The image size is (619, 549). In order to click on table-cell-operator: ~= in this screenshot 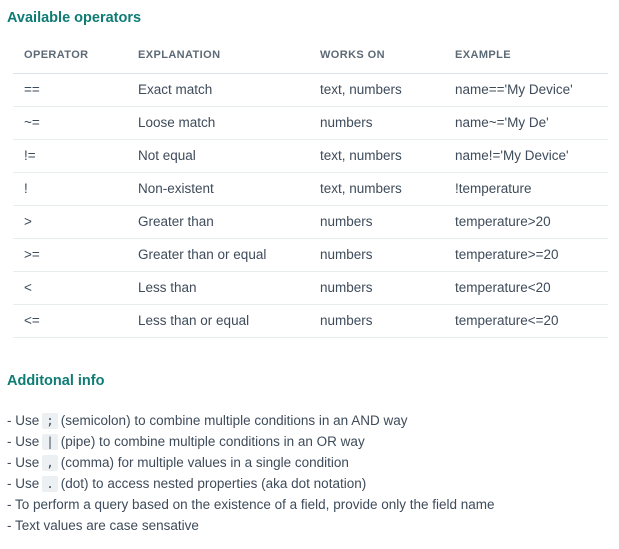, I will do `click(75, 123)`.